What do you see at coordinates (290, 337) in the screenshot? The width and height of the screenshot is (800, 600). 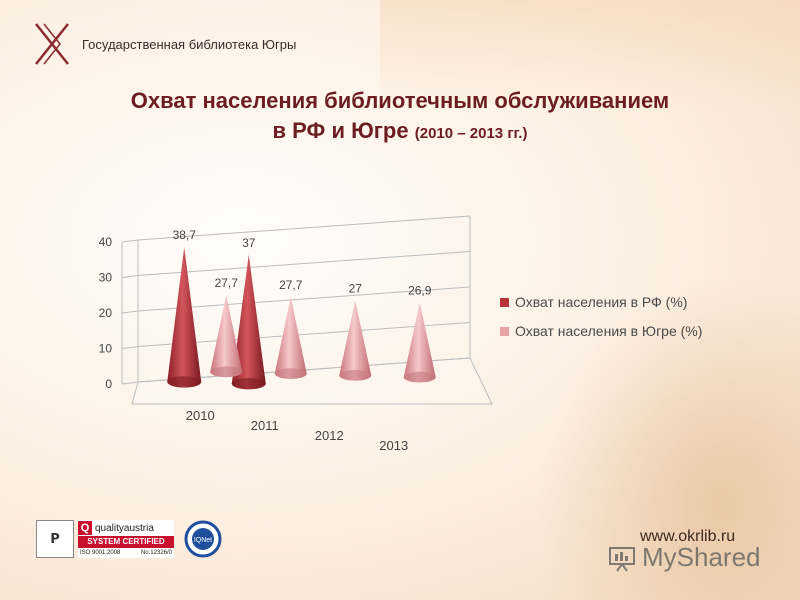 I see `cone-ugra-2011` at bounding box center [290, 337].